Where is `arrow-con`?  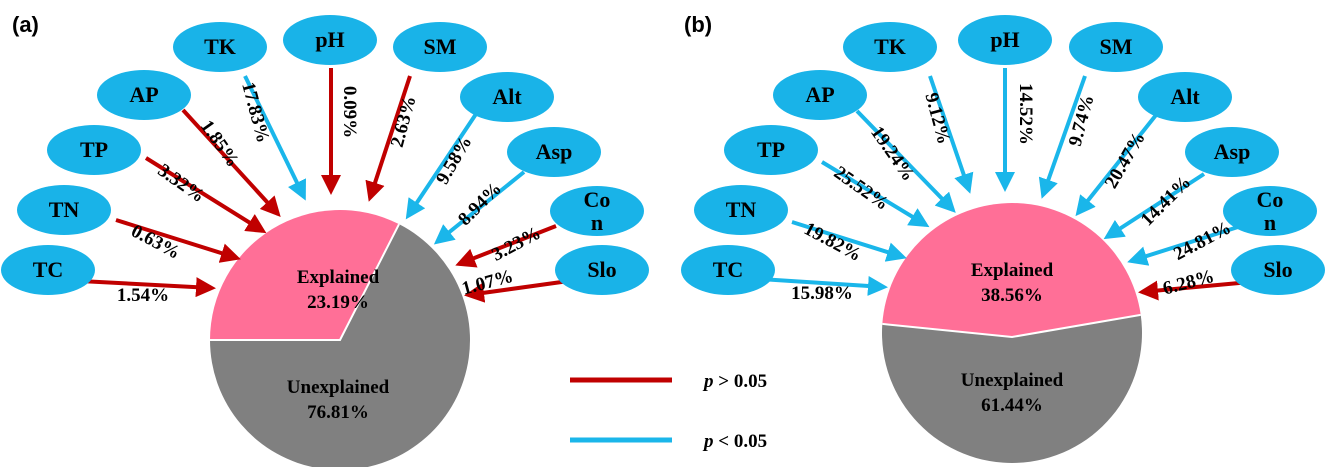 arrow-con is located at coordinates (1183, 245).